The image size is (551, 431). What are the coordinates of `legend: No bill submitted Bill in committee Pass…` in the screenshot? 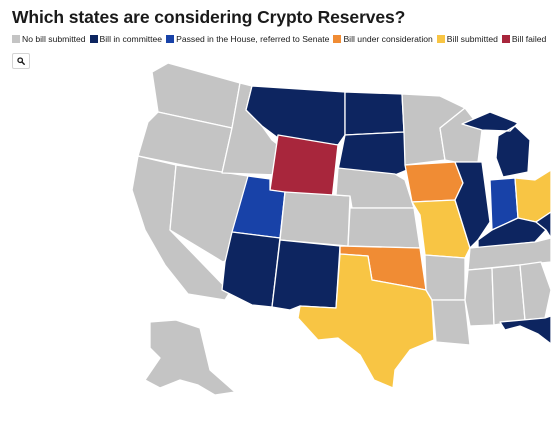 It's located at (281, 39).